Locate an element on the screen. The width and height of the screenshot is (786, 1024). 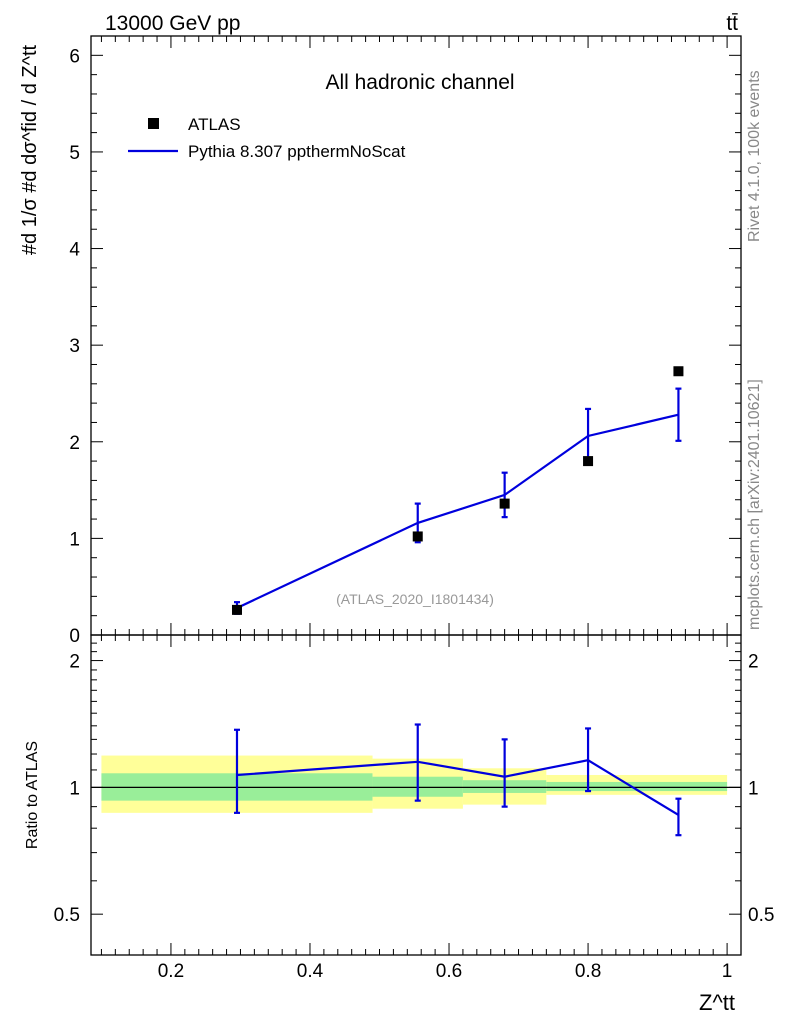
ratio-tick-label-right: 1 is located at coordinates (753, 788).